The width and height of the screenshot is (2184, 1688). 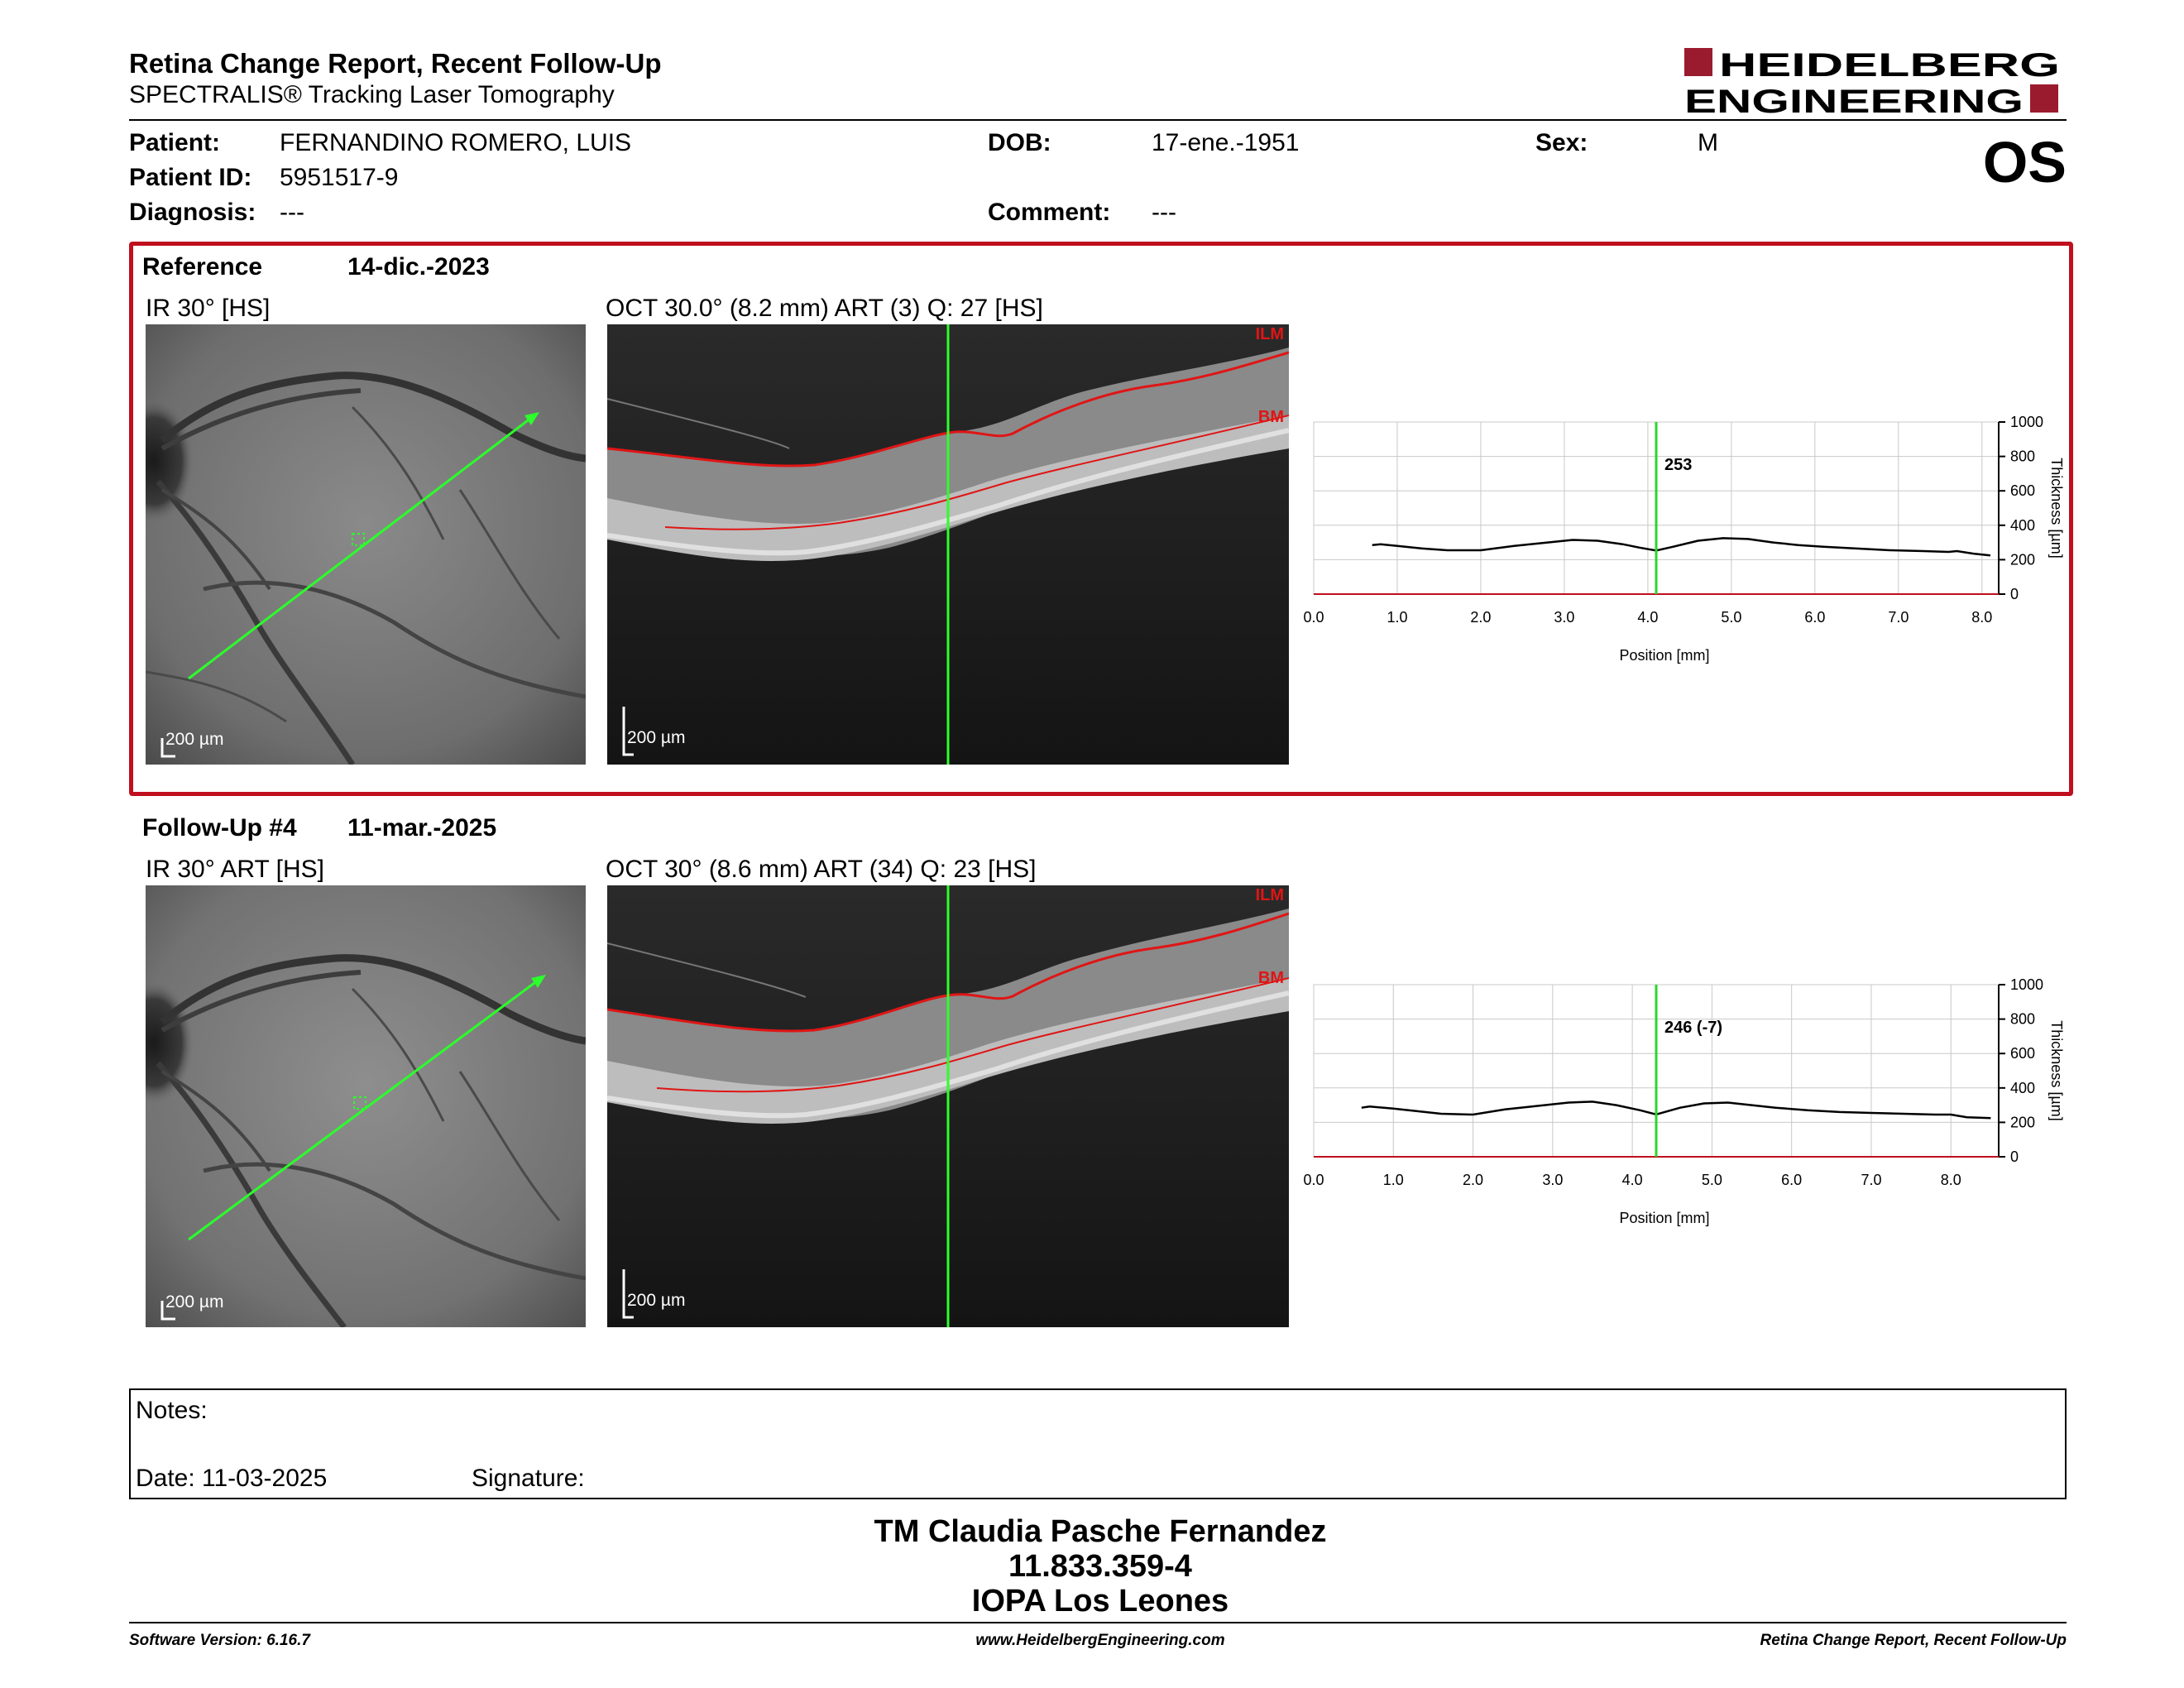 I want to click on reference-marker-label: 253, so click(x=1678, y=465).